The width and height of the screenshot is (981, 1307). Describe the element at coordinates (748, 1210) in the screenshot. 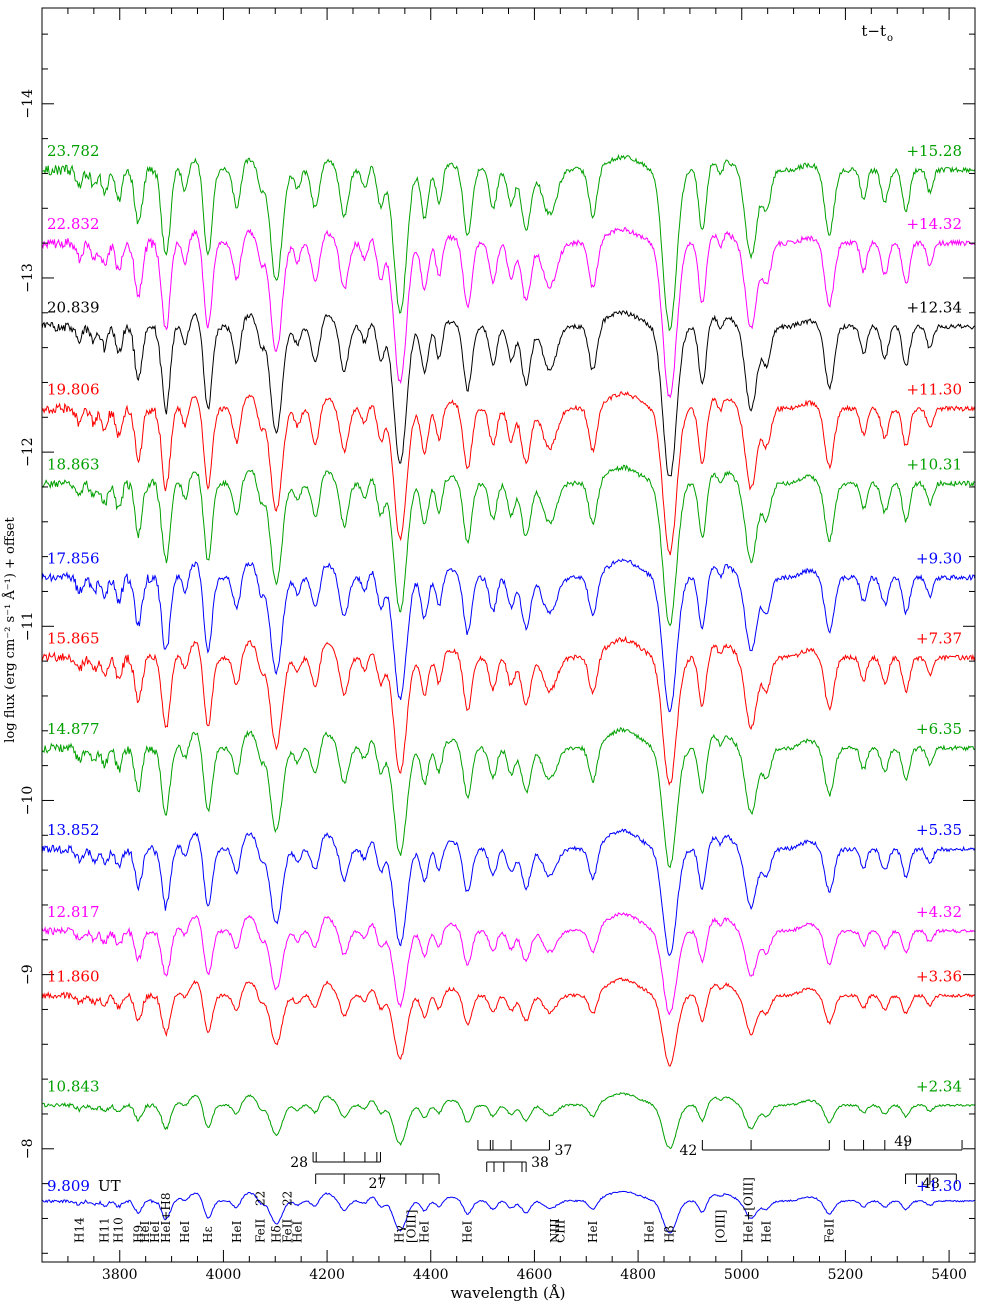

I see `line-id-label: HeI+[OIII]` at that location.